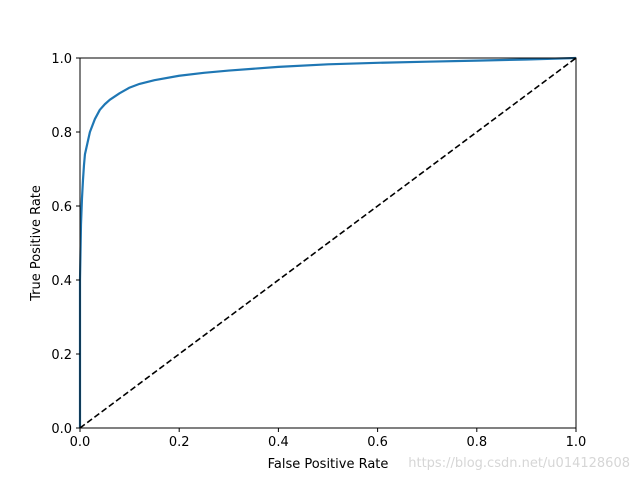 The height and width of the screenshot is (480, 640). Describe the element at coordinates (61, 281) in the screenshot. I see `y-tick-label: 0.4` at that location.